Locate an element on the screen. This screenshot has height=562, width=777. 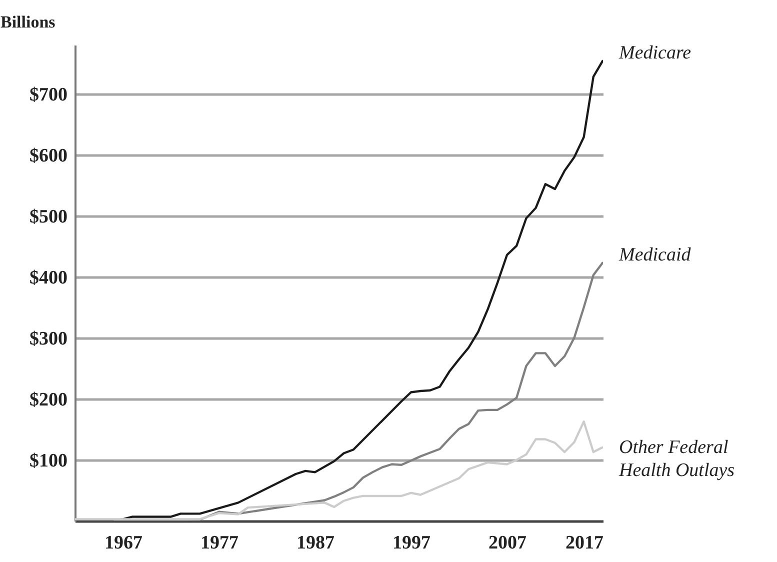
y-tick-label: $300 is located at coordinates (49, 339).